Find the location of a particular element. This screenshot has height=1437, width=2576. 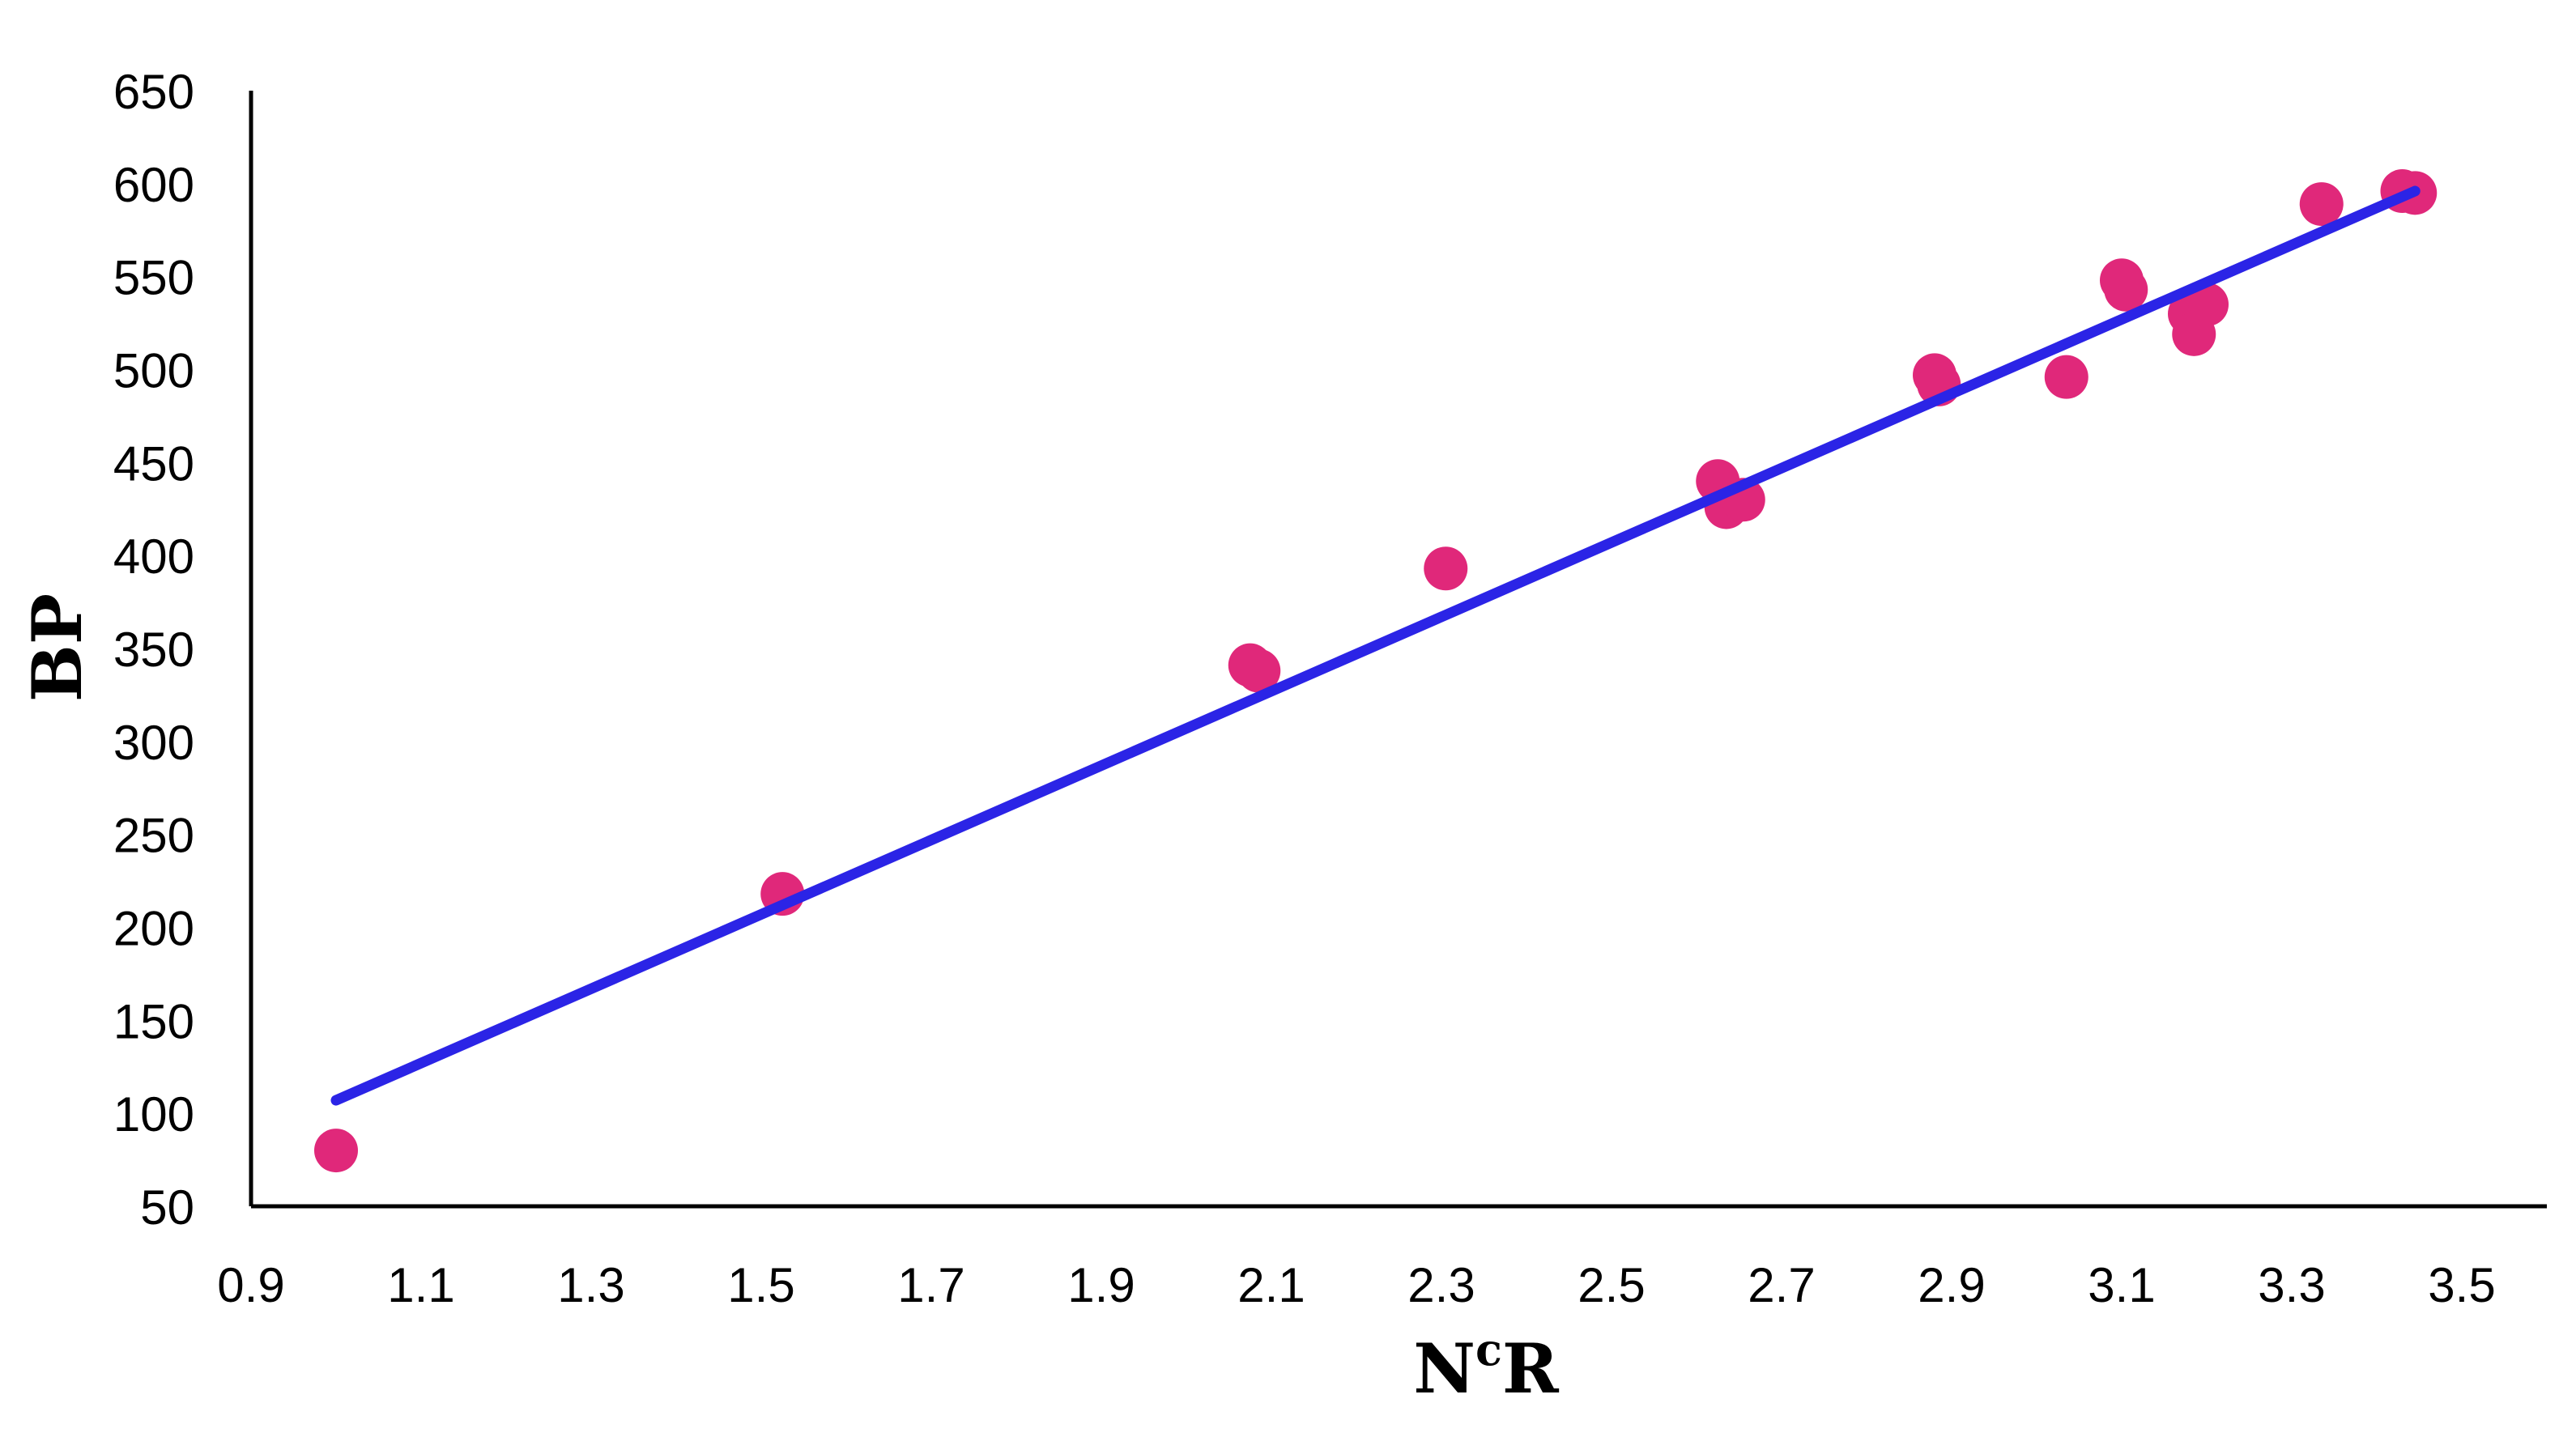

x-tick-label: 3.3 is located at coordinates (2291, 1285).